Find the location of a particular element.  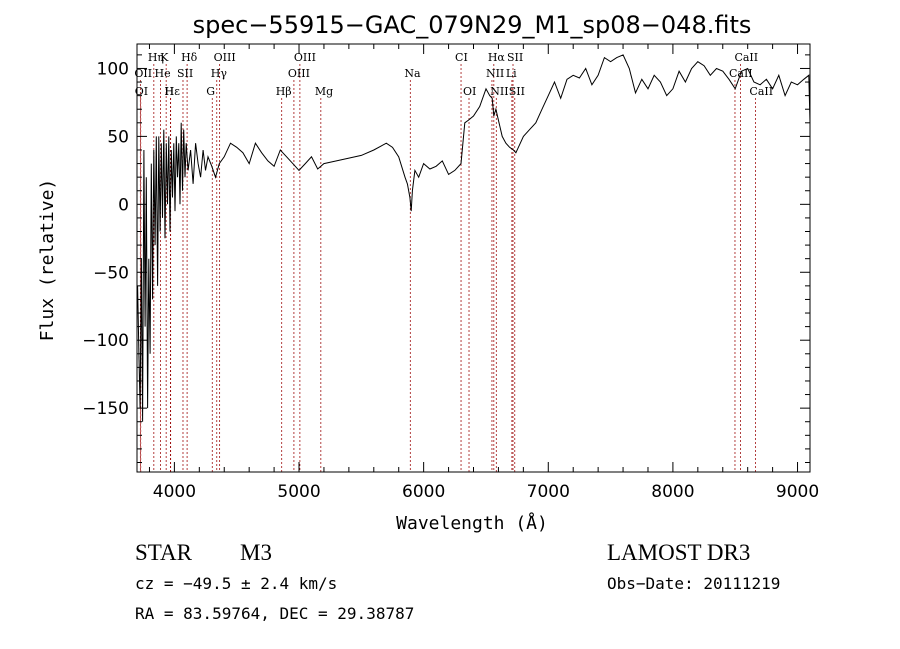

y-tick-label-1: −100 is located at coordinates (105, 341).